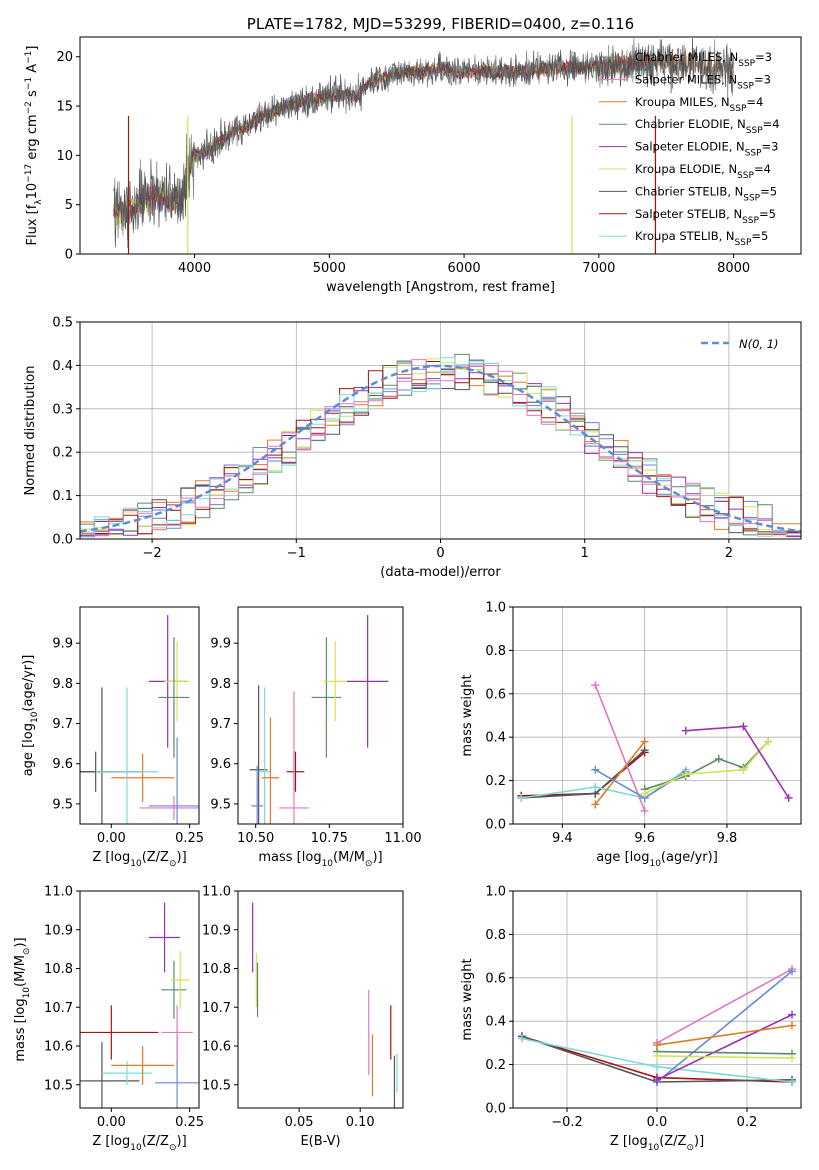 The height and width of the screenshot is (1170, 819). I want to click on y-tick-label: 9.5, so click(62, 804).